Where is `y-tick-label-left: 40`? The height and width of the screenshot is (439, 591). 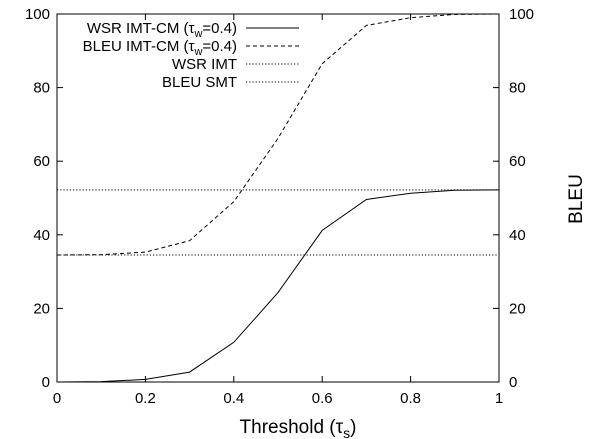 y-tick-label-left: 40 is located at coordinates (41, 235).